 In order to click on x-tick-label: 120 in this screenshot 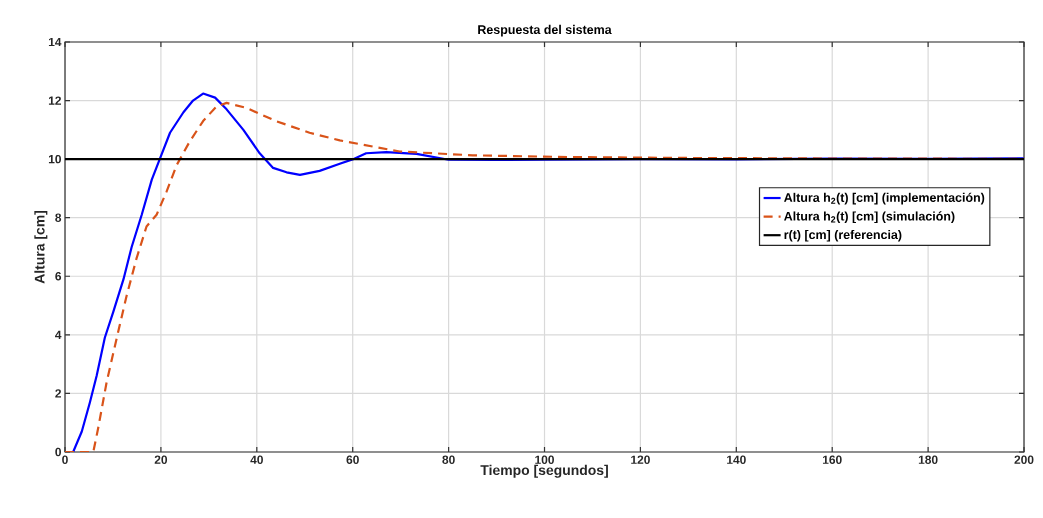, I will do `click(640, 459)`.